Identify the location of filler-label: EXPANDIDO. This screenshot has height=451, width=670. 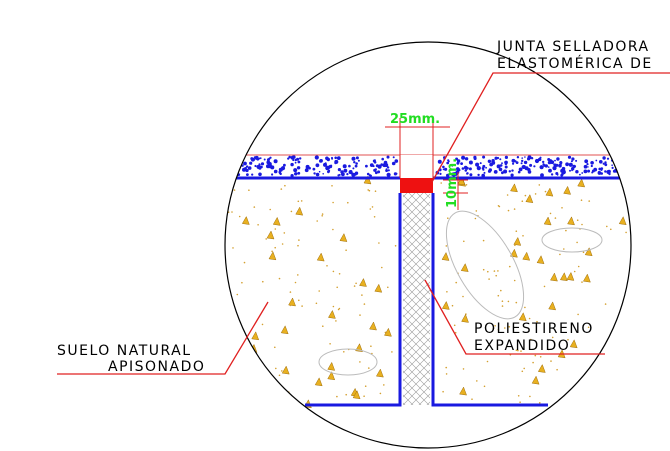
(522, 346).